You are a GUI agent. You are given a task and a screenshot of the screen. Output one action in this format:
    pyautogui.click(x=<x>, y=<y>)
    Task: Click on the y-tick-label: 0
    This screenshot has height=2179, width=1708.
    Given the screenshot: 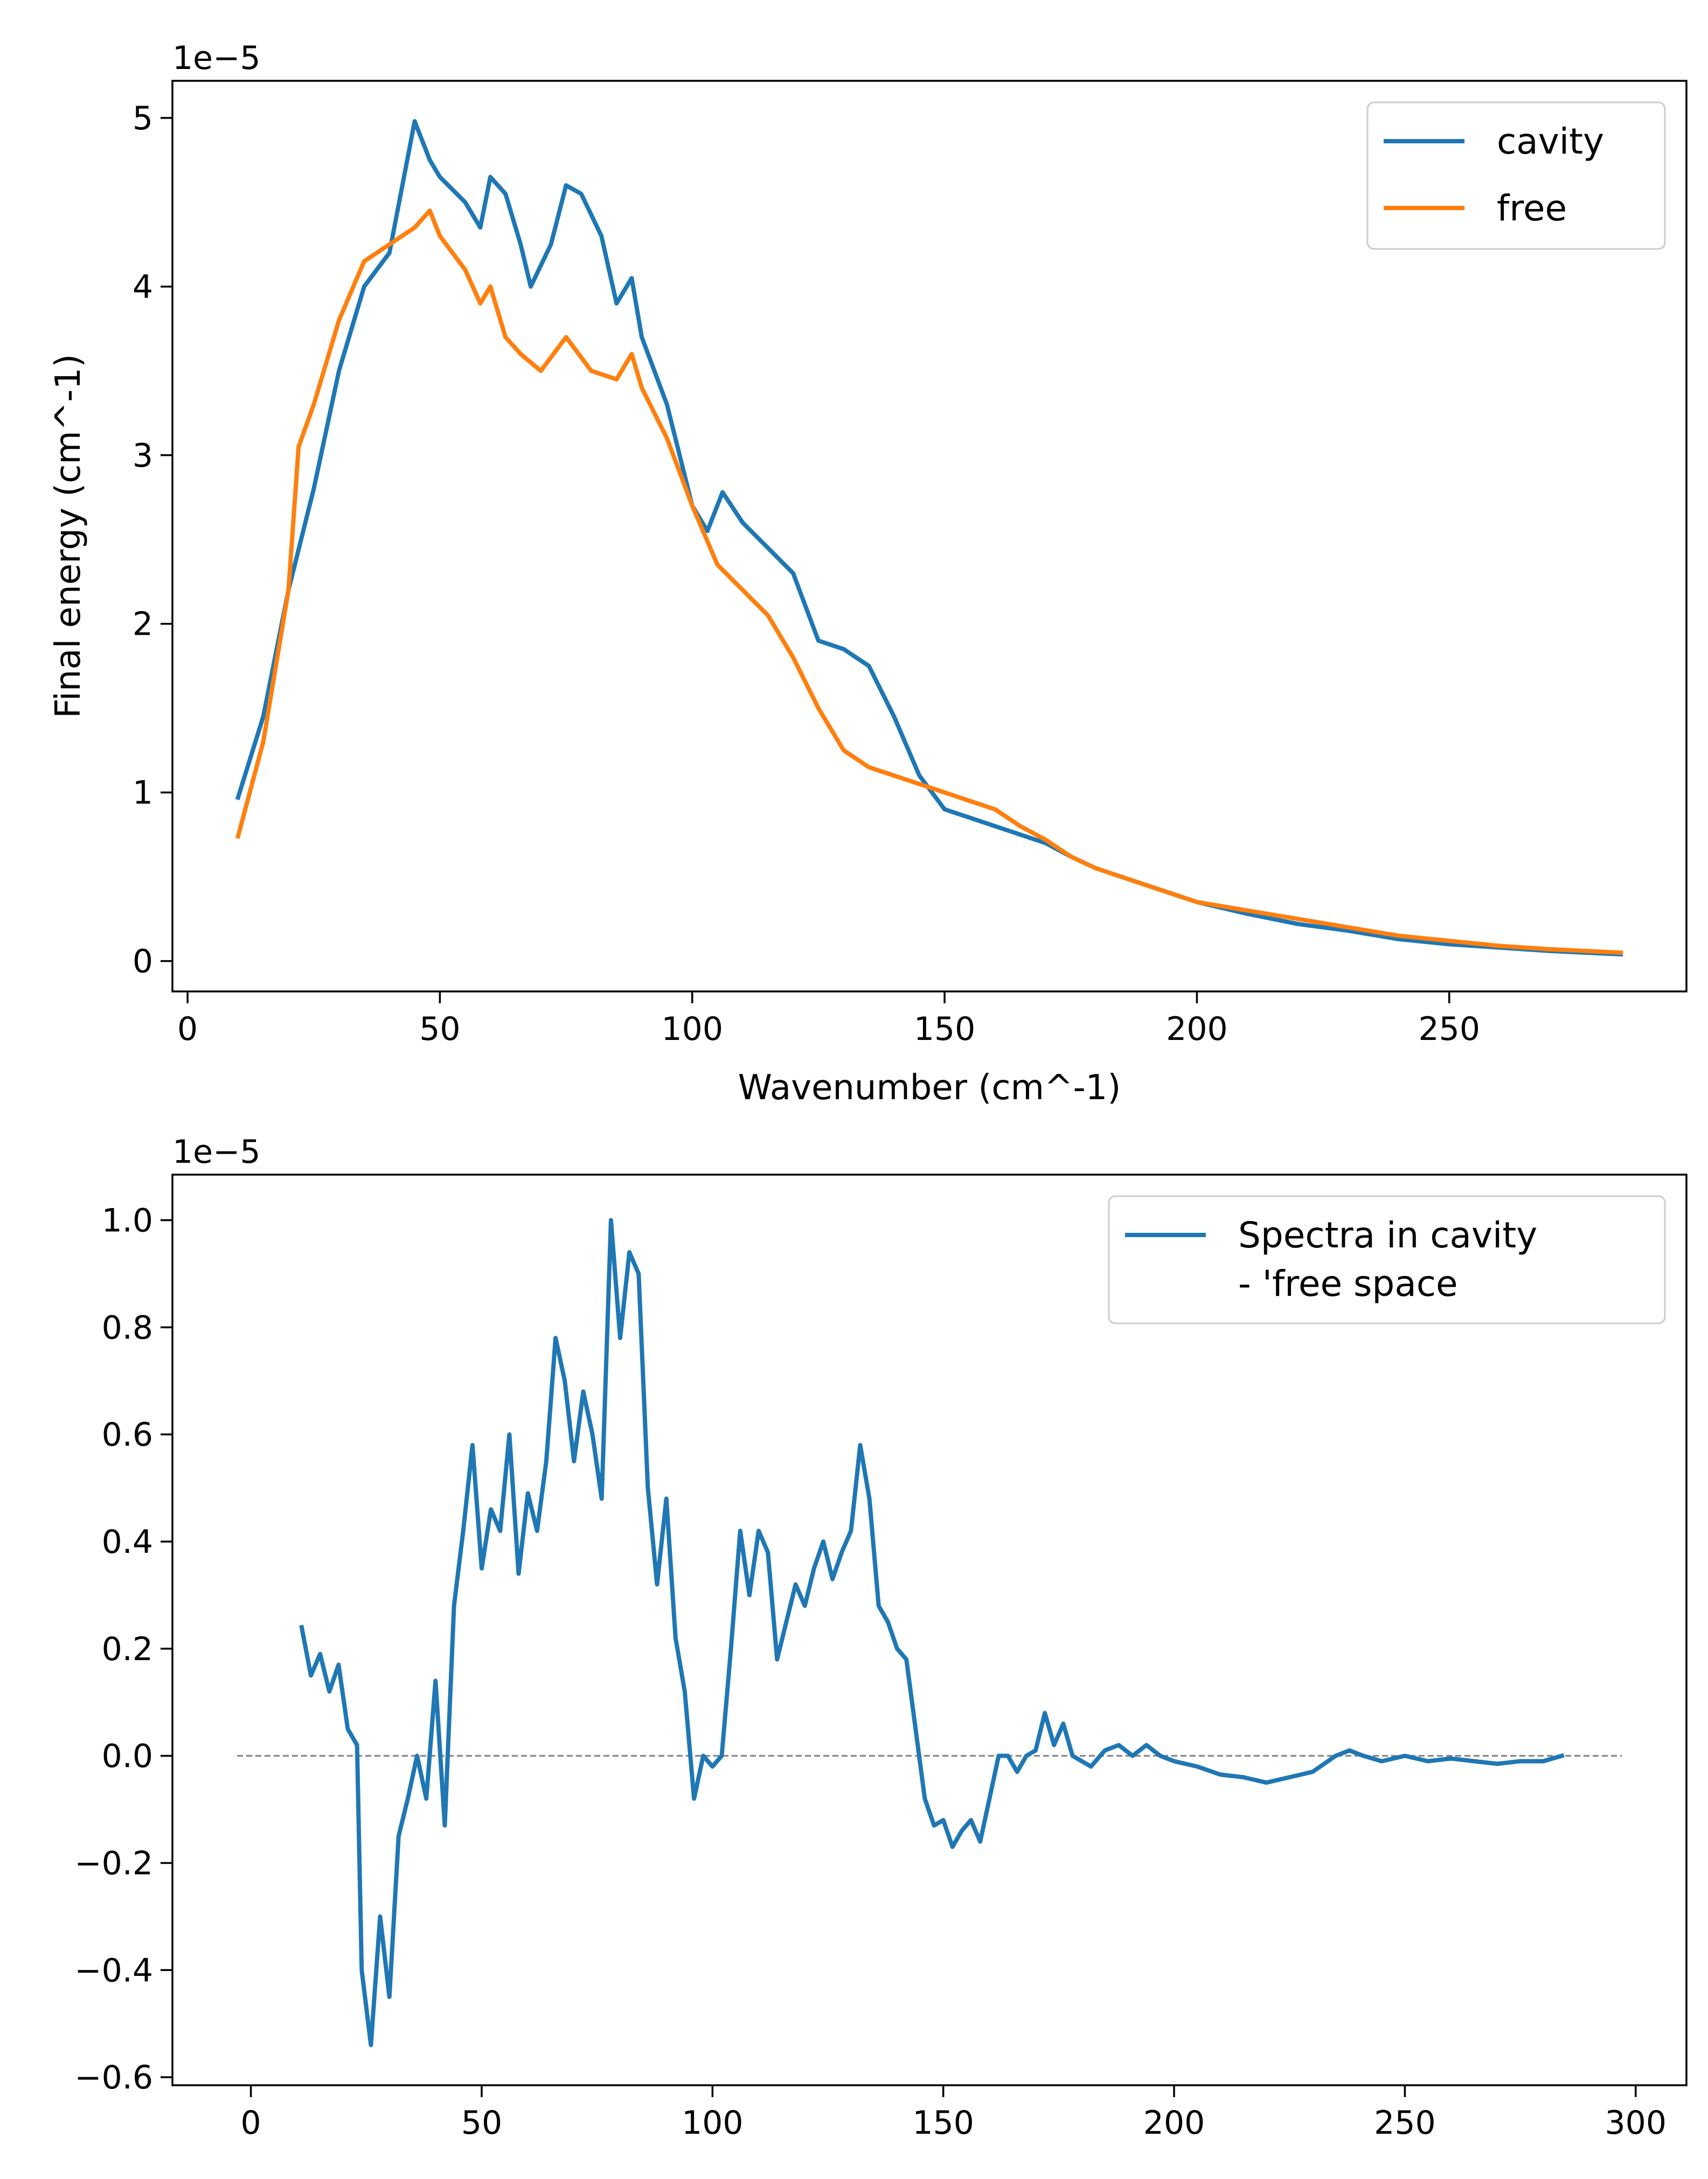 What is the action you would take?
    pyautogui.click(x=143, y=962)
    